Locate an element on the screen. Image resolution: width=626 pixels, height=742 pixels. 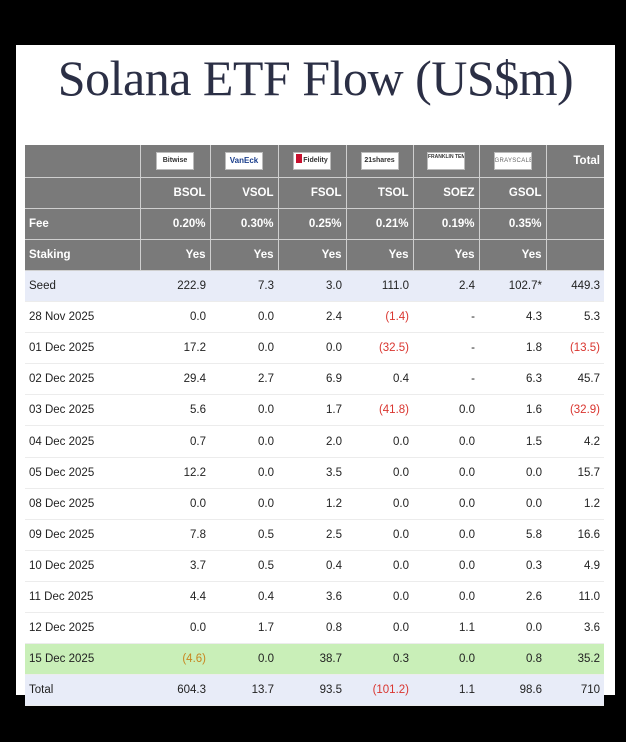
fidelity-logo: Fidelity is located at coordinates (312, 161).